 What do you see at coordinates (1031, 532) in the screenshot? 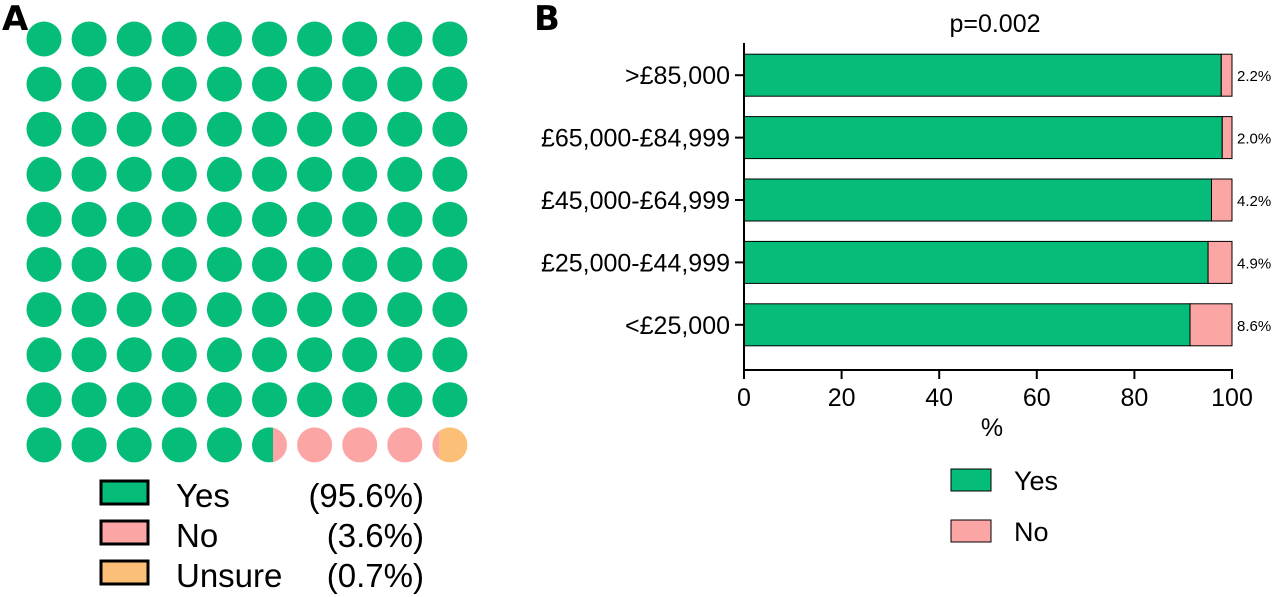
I see `bar-legend-label-no: No` at bounding box center [1031, 532].